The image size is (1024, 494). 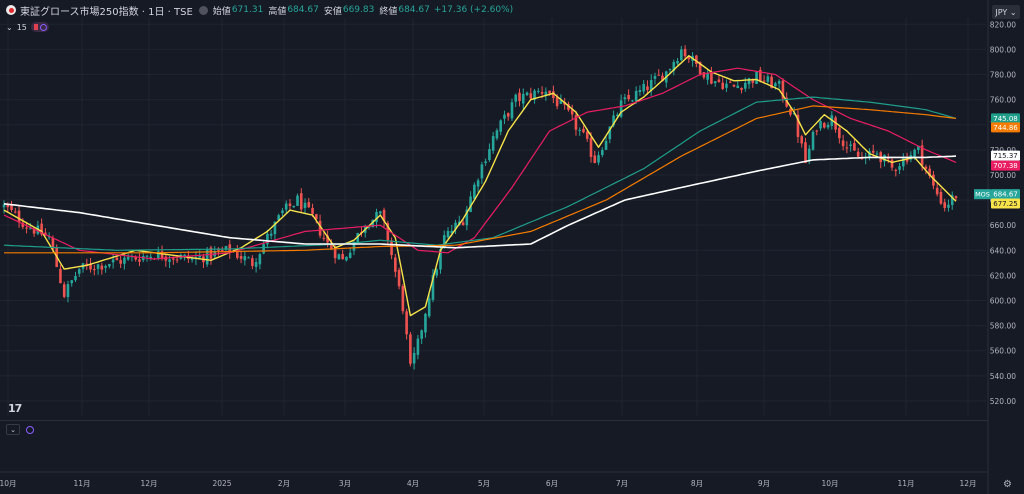 What do you see at coordinates (221, 483) in the screenshot?
I see `x-tick-label: 2025` at bounding box center [221, 483].